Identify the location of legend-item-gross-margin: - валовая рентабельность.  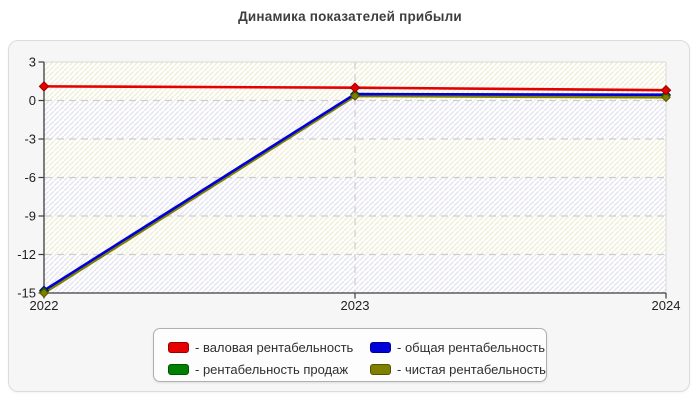
(269, 347).